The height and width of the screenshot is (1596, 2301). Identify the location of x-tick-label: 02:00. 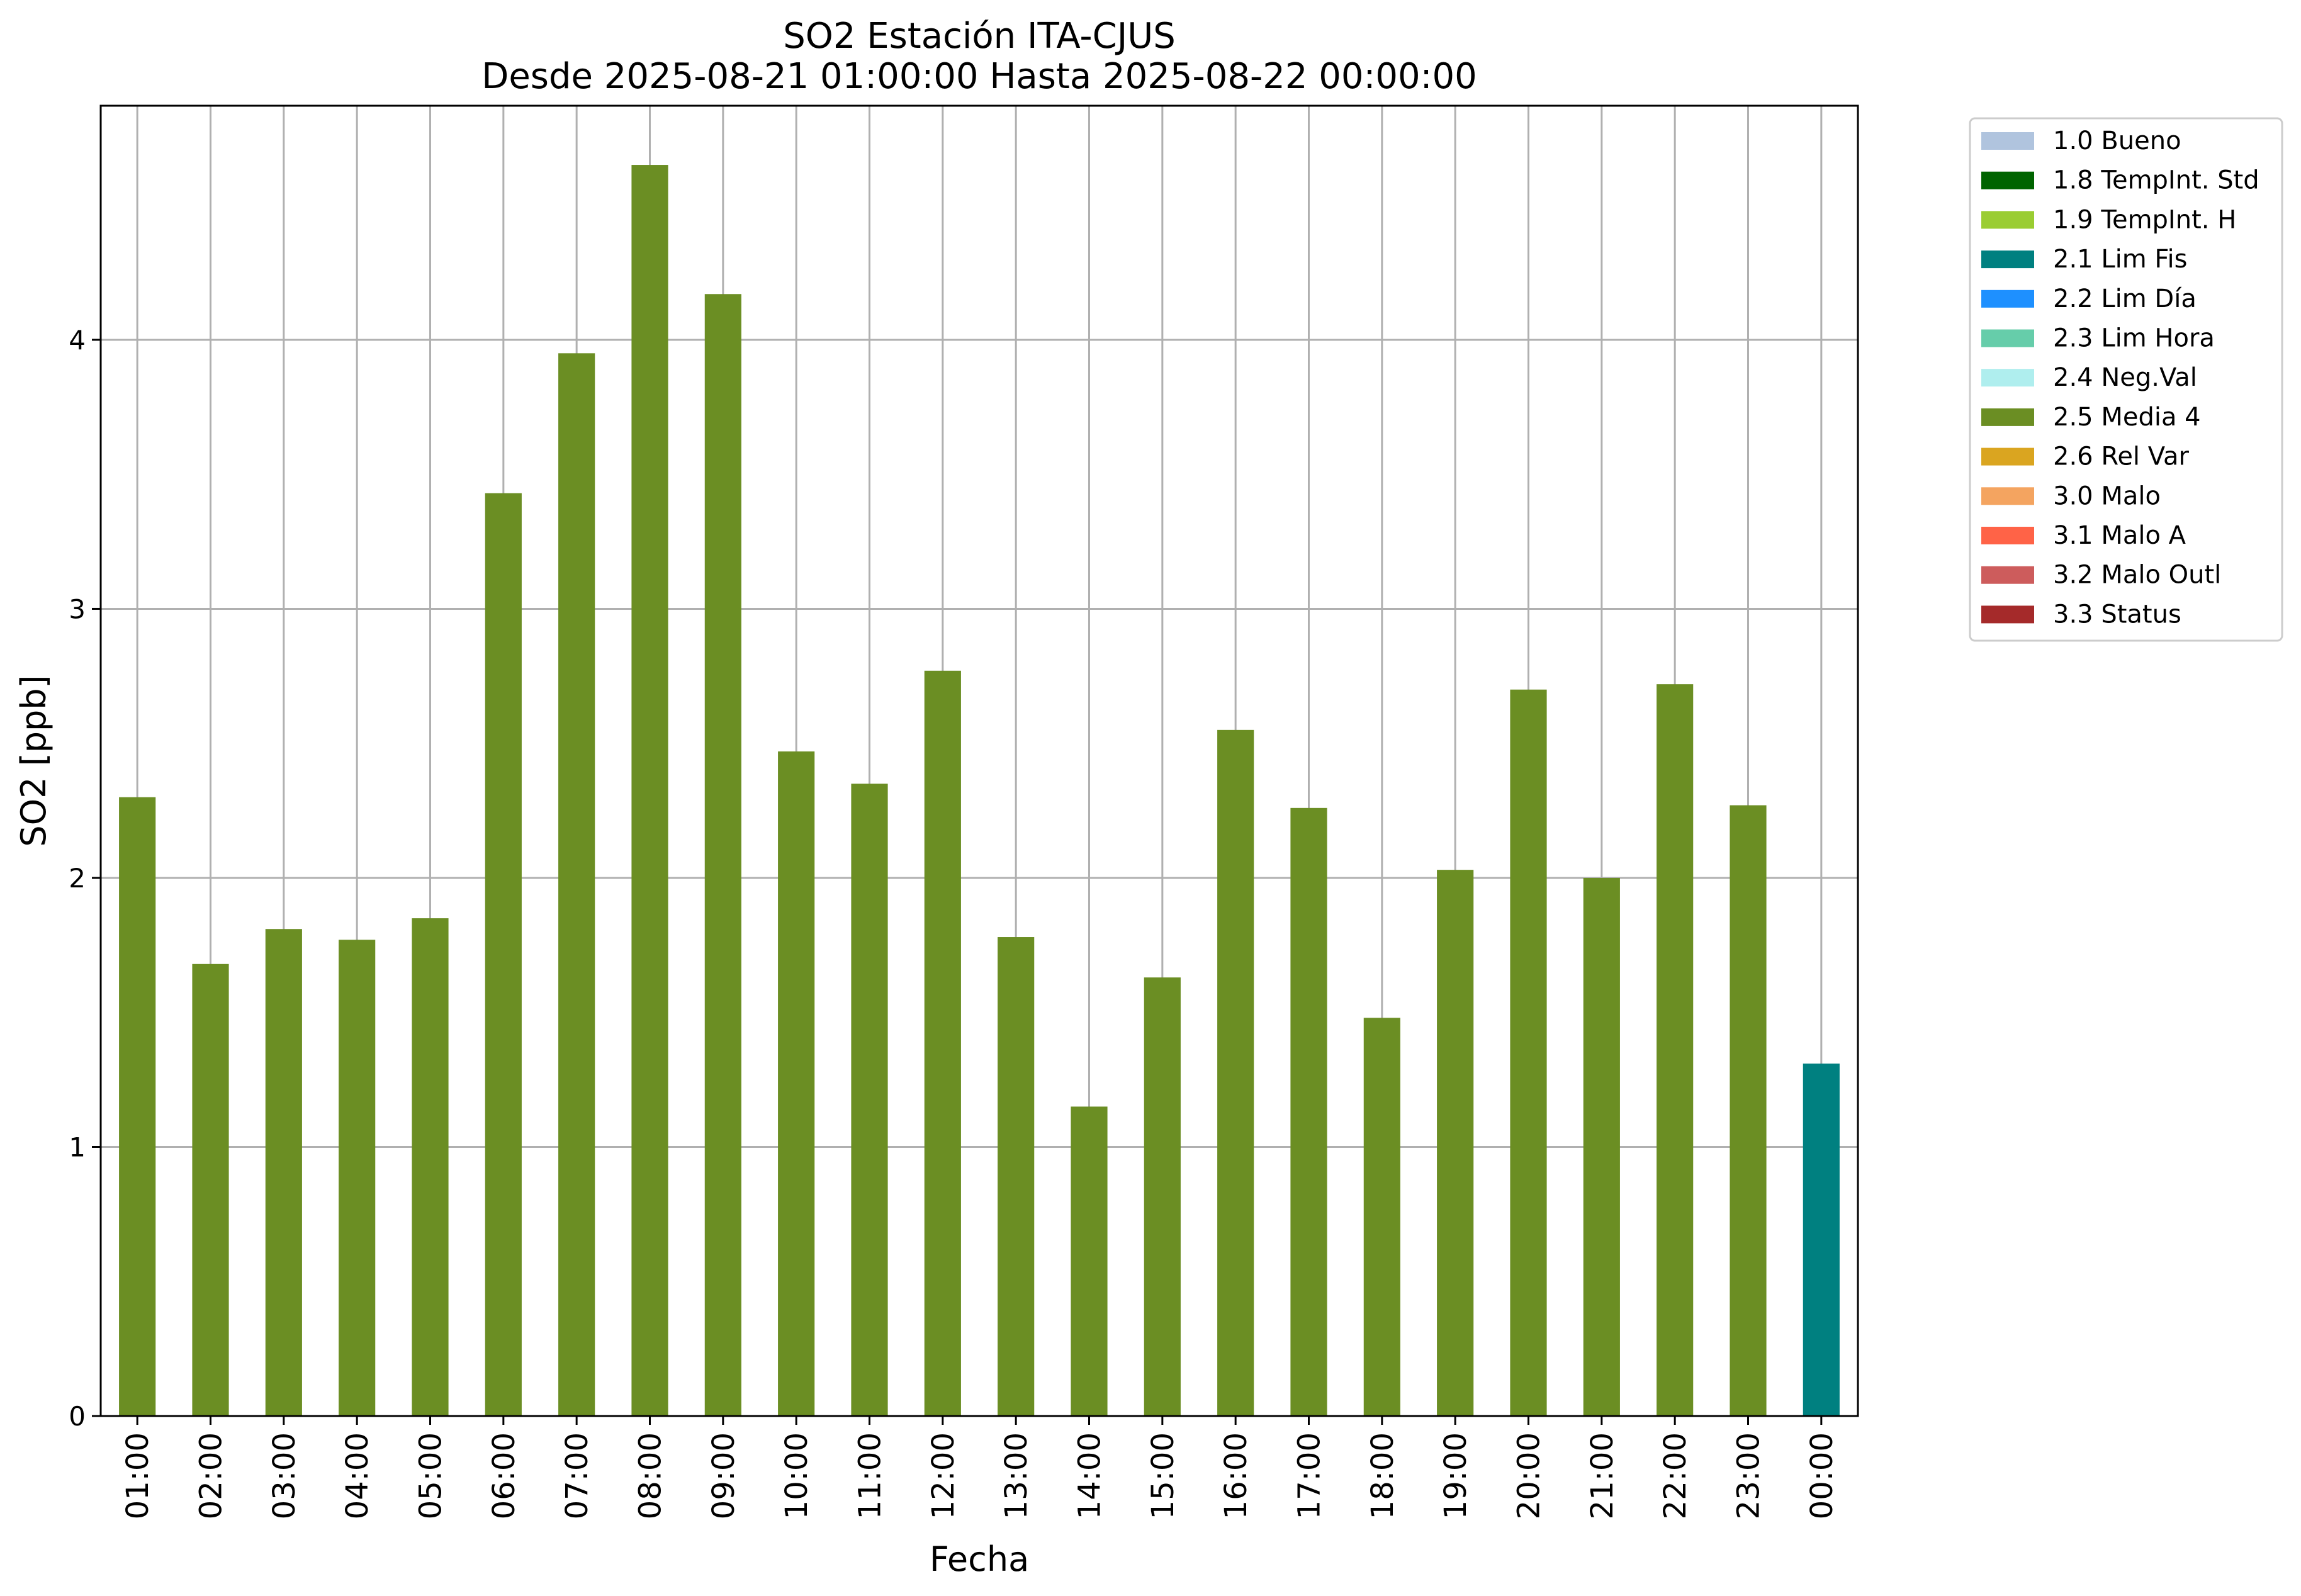
(211, 1475).